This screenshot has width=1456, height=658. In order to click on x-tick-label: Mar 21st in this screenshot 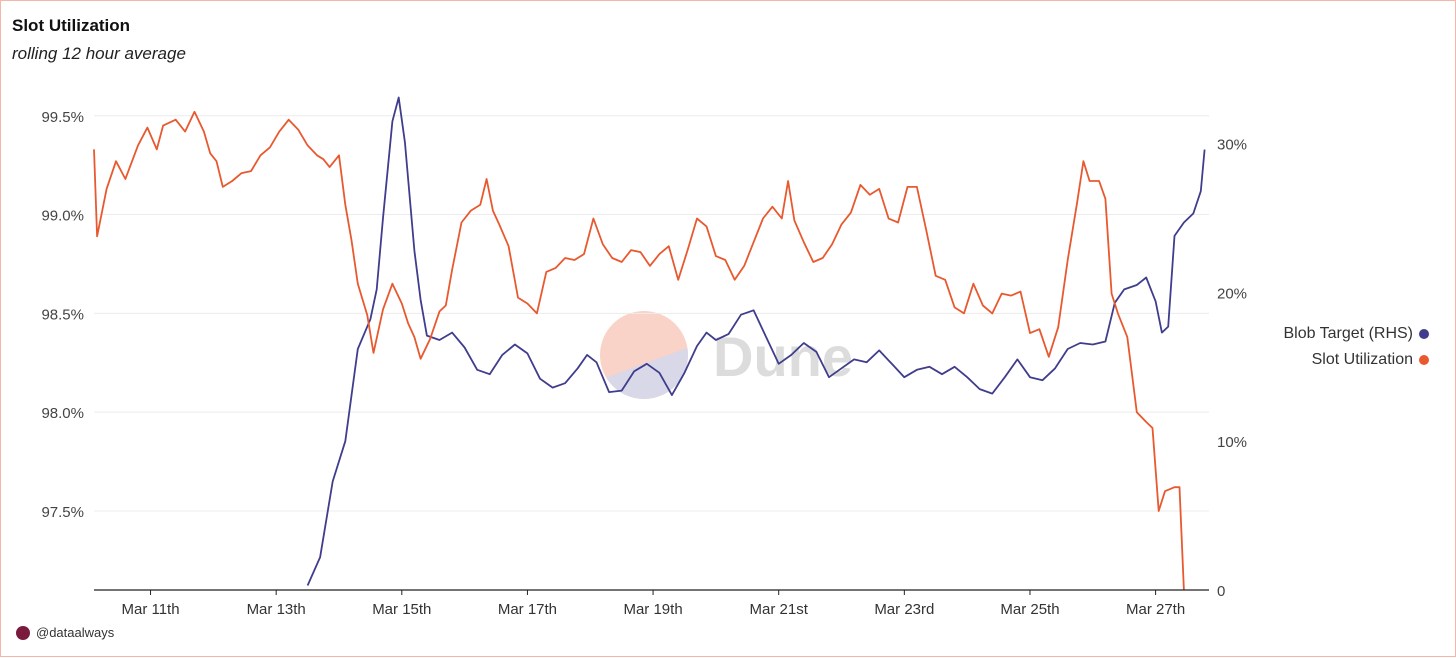, I will do `click(779, 609)`.